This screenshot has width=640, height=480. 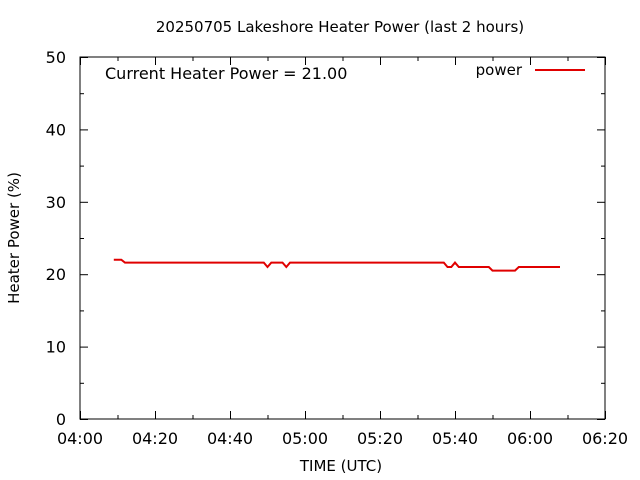 I want to click on x-tick-label: 04:00, so click(x=80, y=438).